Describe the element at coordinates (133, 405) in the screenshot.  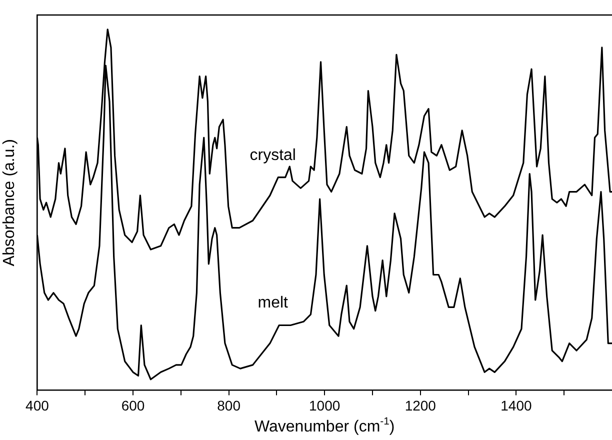
I see `x-tick-label: 600` at that location.